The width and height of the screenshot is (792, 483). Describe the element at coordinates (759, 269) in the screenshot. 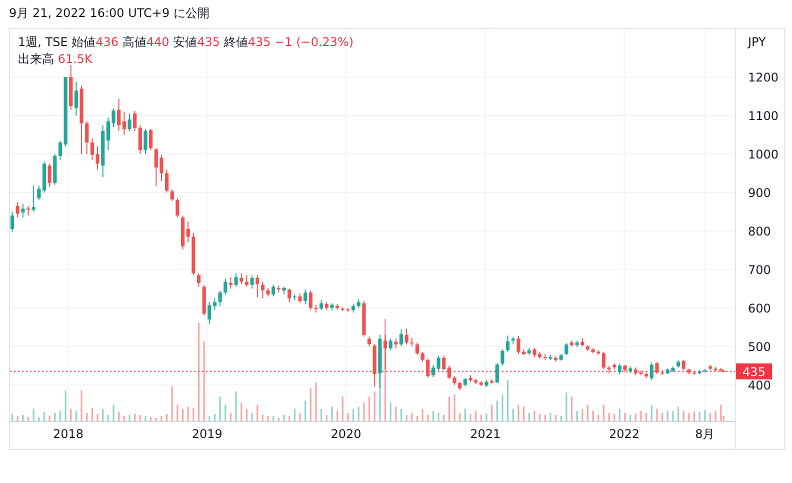

I see `y-tick-label: 700` at that location.